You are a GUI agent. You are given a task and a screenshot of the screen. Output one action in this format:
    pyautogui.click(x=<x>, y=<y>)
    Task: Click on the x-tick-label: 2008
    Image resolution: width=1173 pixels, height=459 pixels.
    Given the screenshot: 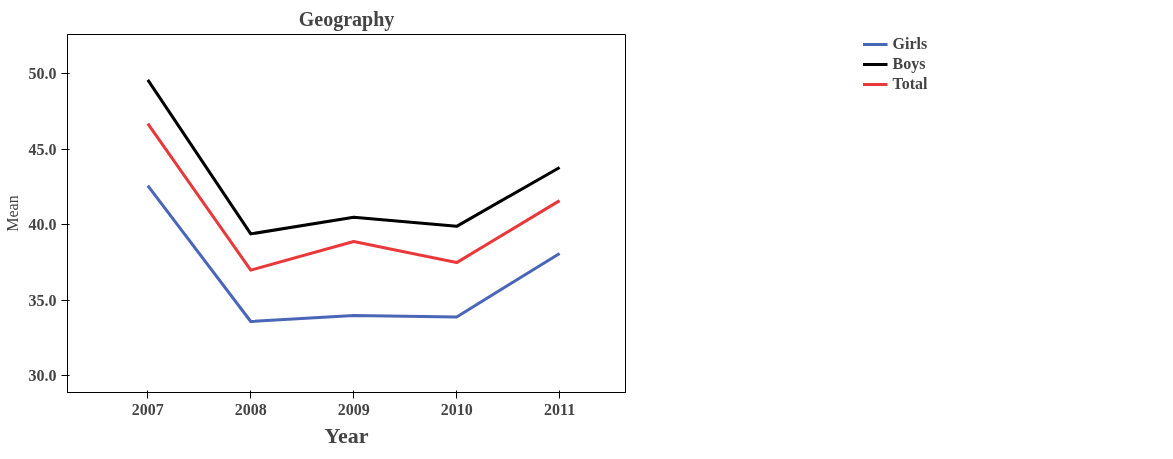 What is the action you would take?
    pyautogui.click(x=250, y=409)
    